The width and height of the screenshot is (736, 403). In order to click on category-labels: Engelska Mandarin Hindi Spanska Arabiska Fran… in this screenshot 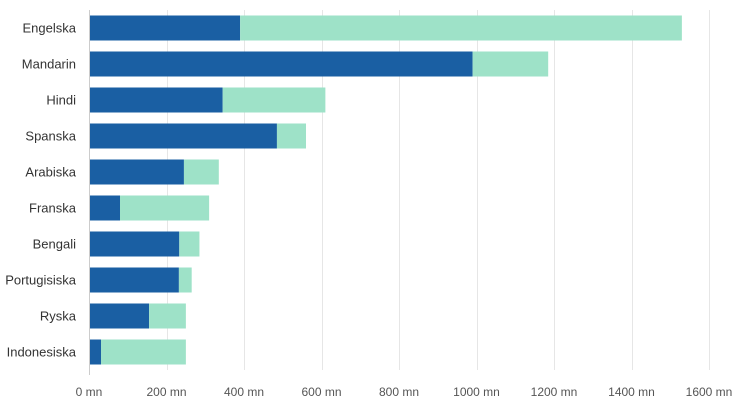, I will do `click(41, 190)`.